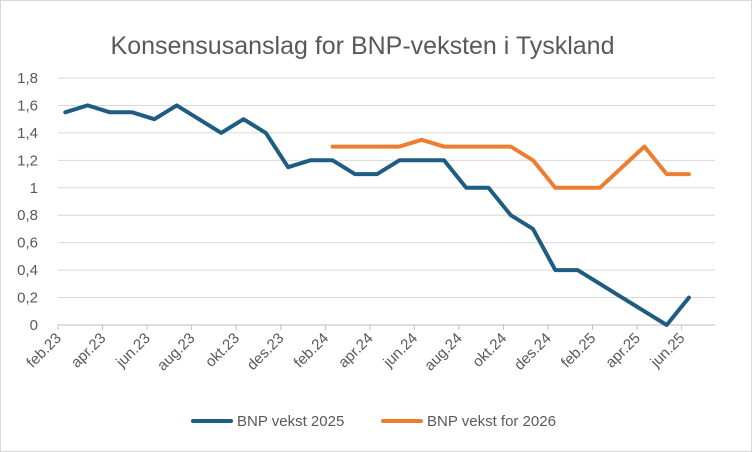 The width and height of the screenshot is (752, 452). I want to click on x-tick-label: apr.24, so click(356, 351).